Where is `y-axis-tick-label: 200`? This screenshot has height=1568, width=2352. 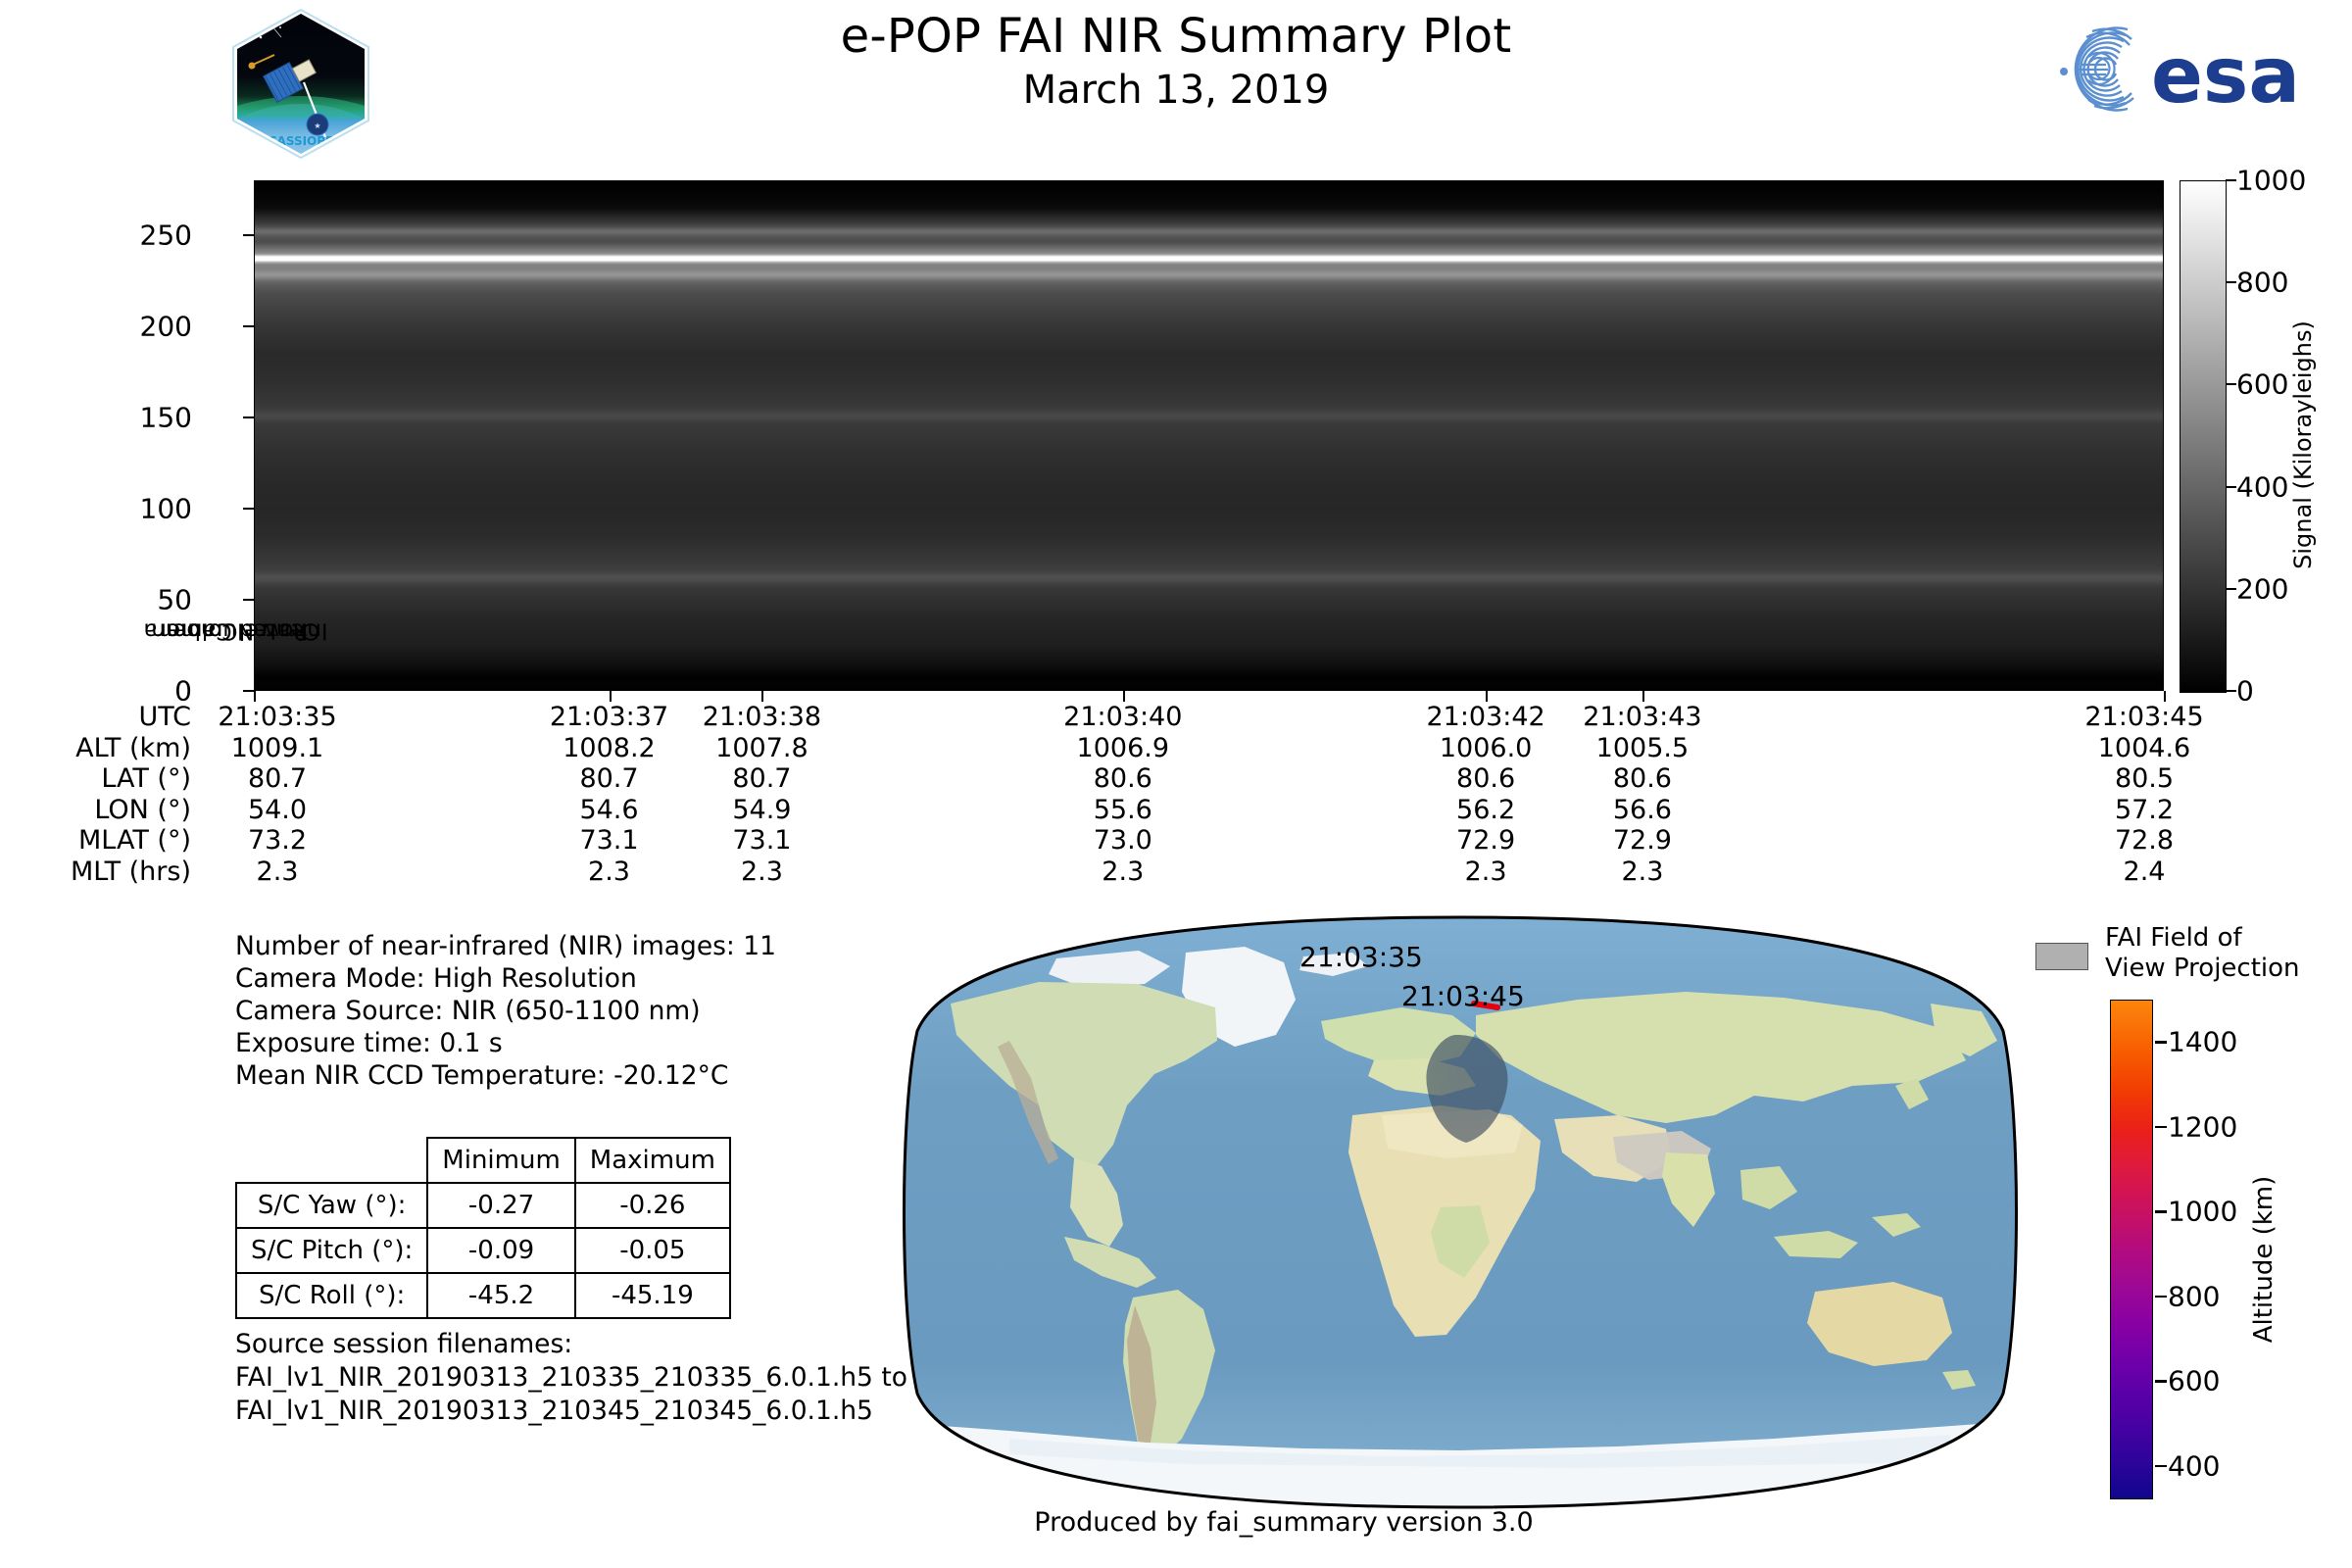
y-axis-tick-label: 200 is located at coordinates (165, 326).